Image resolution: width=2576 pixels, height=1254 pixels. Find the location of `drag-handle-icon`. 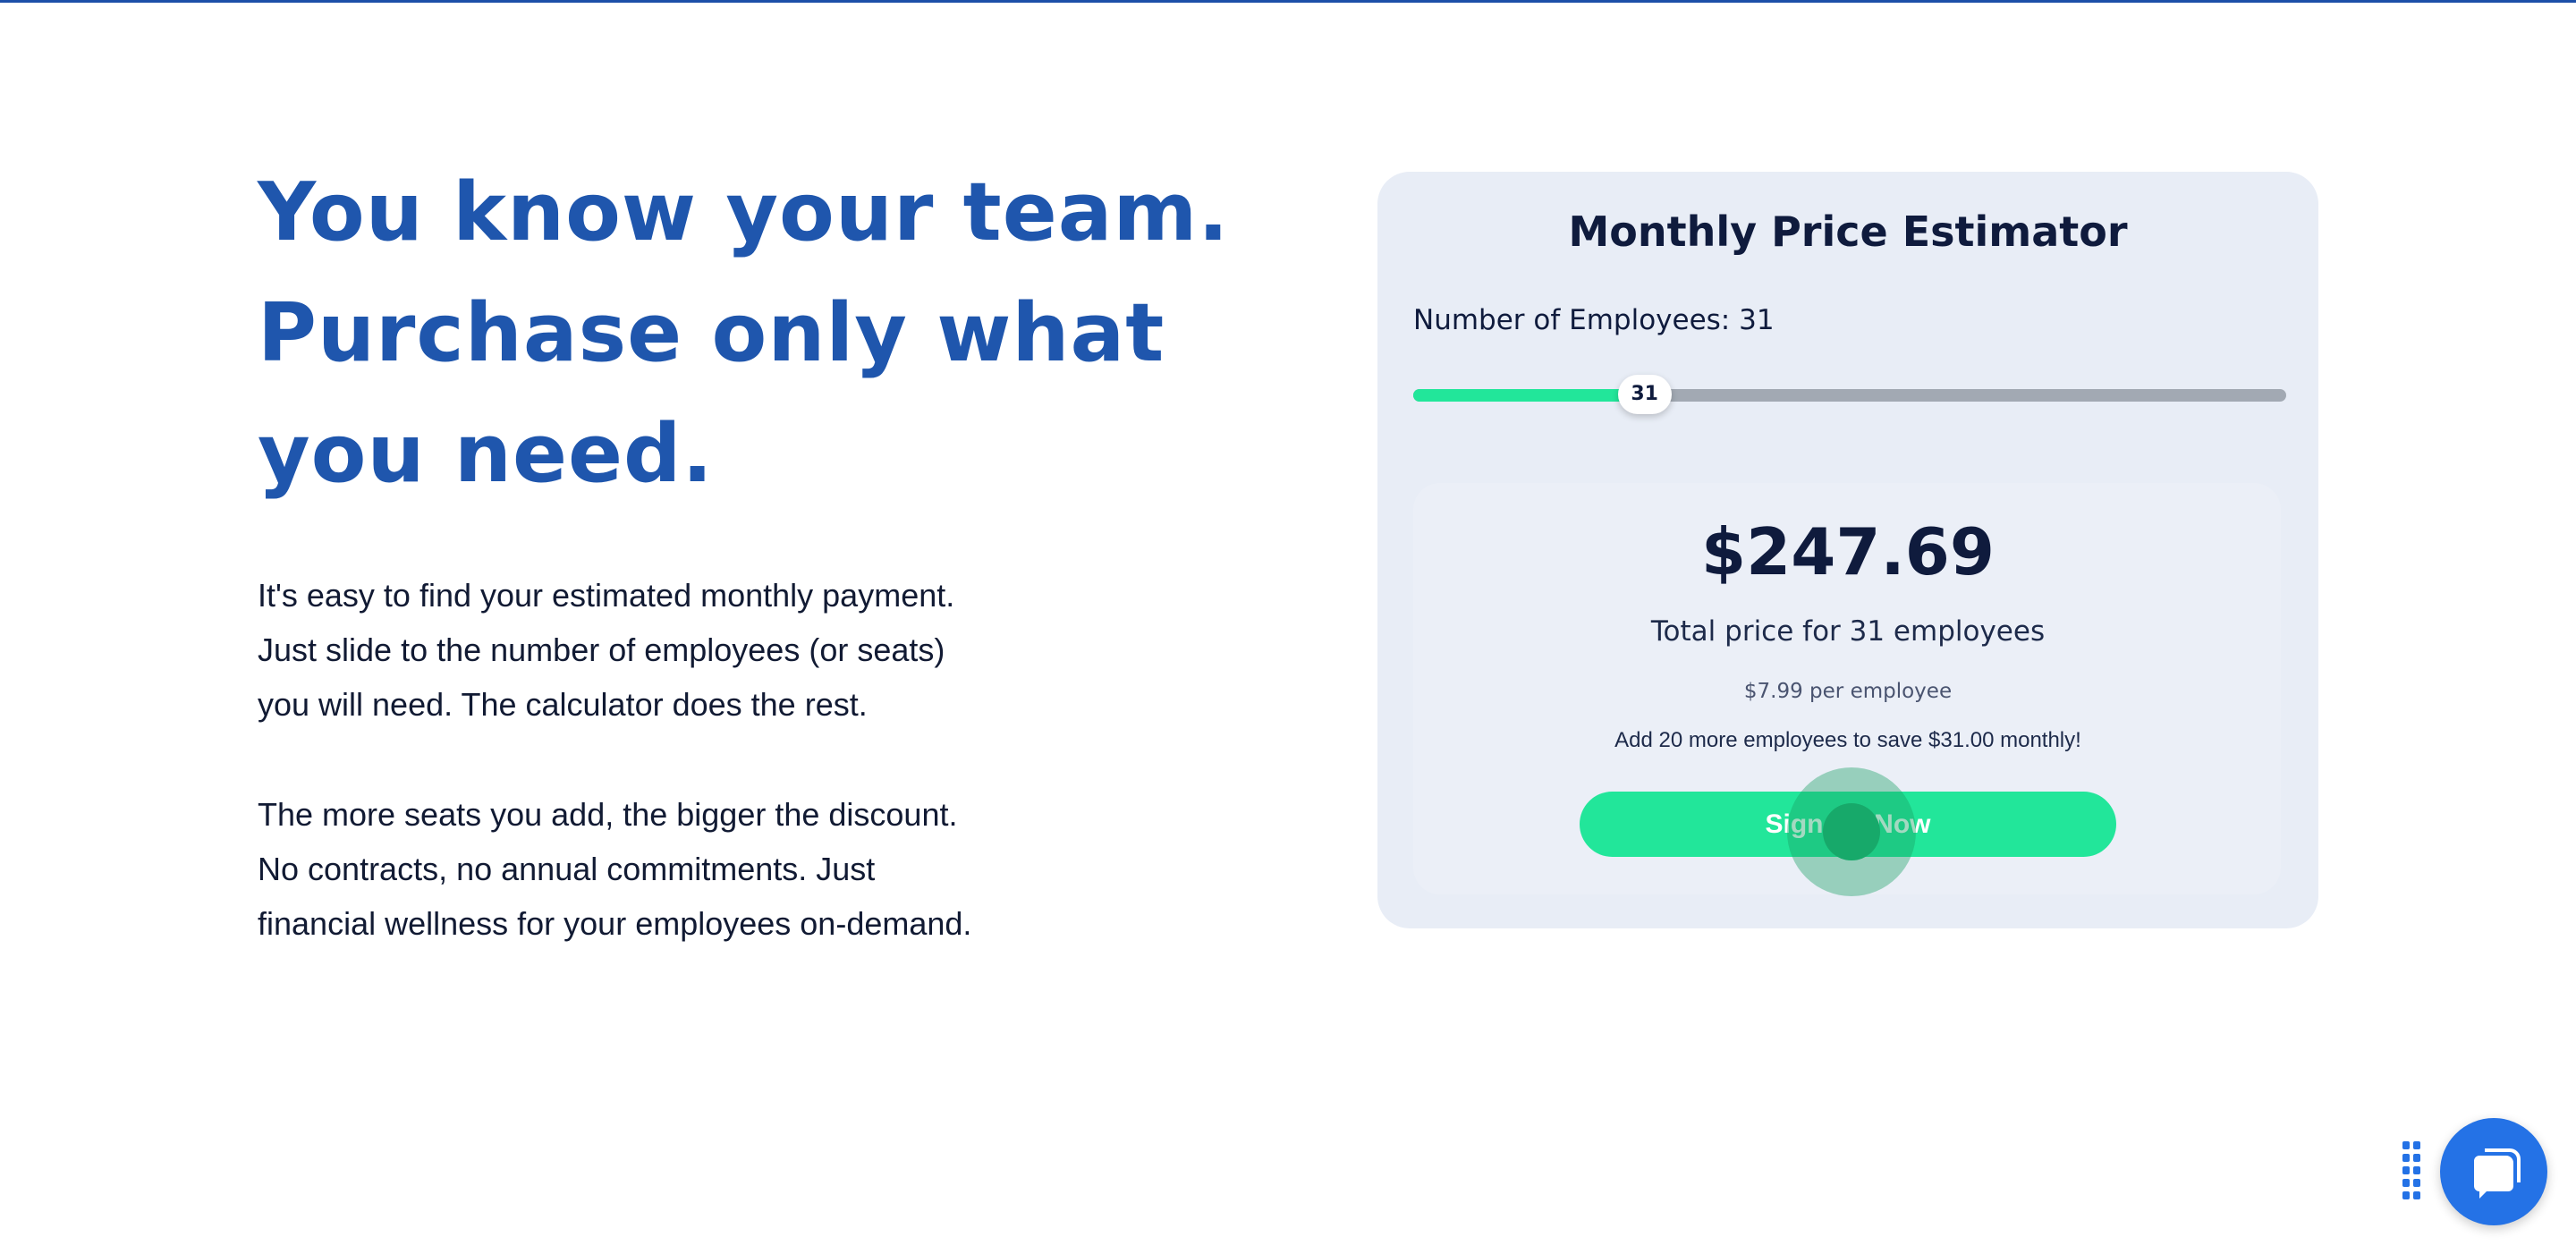

drag-handle-icon is located at coordinates (2411, 1170).